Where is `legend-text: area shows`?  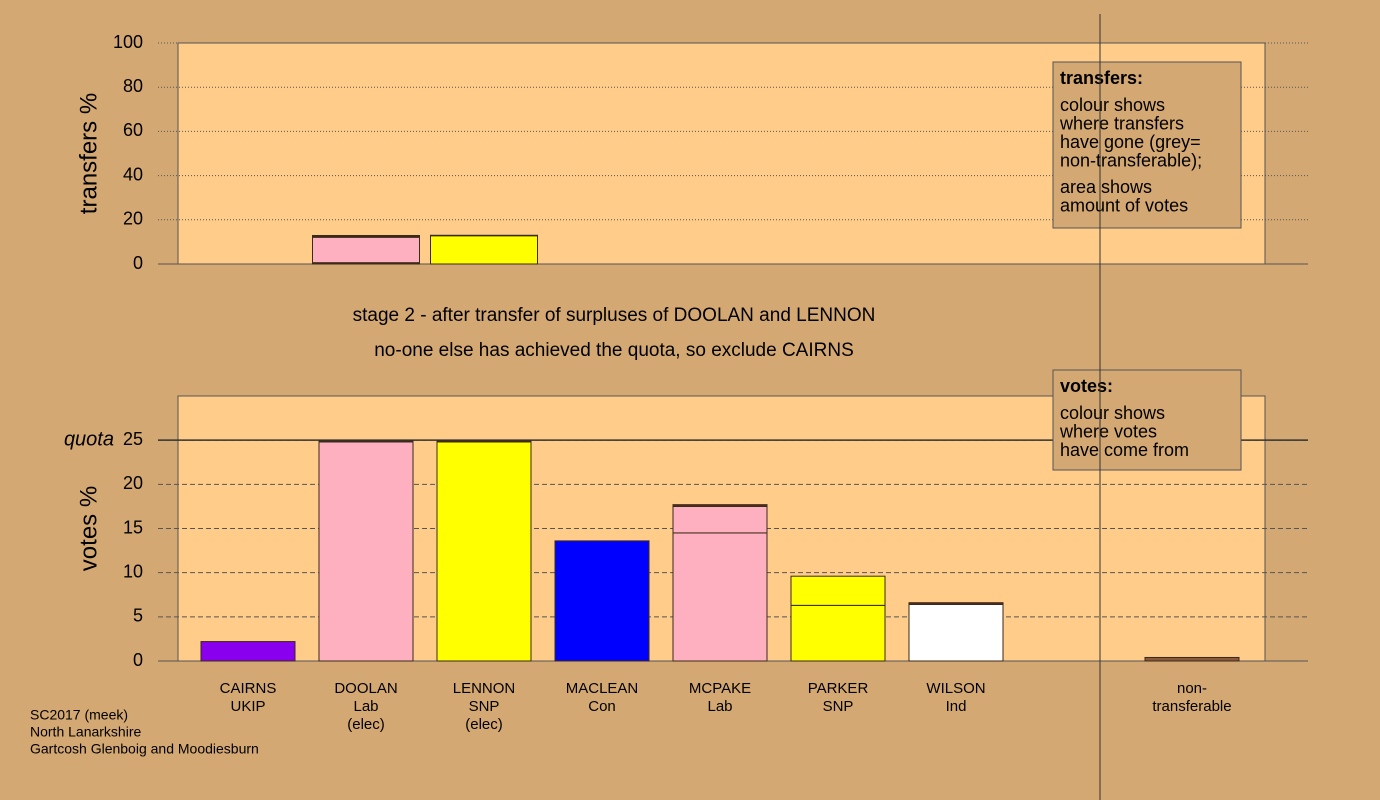
legend-text: area shows is located at coordinates (1106, 187).